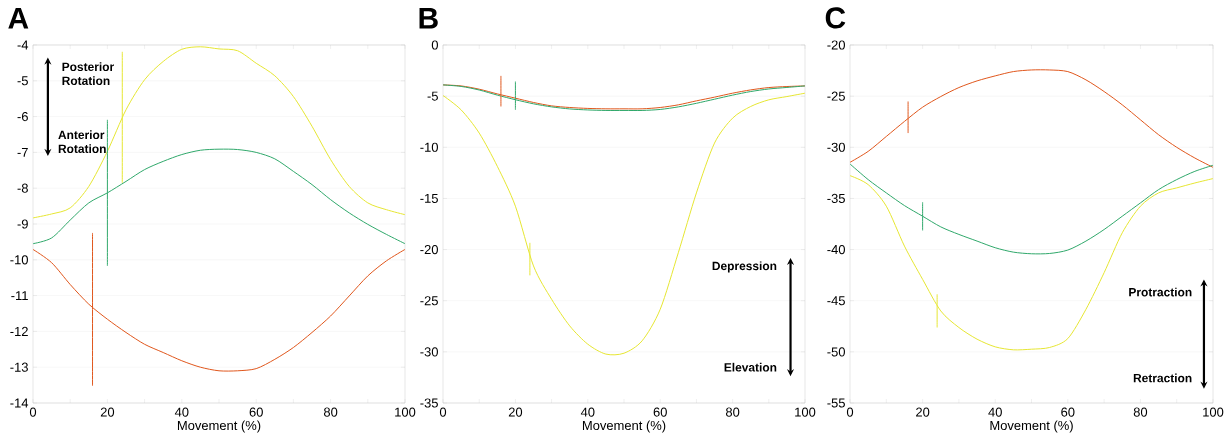  Describe the element at coordinates (836, 352) in the screenshot. I see `y-tick-label: -50` at that location.